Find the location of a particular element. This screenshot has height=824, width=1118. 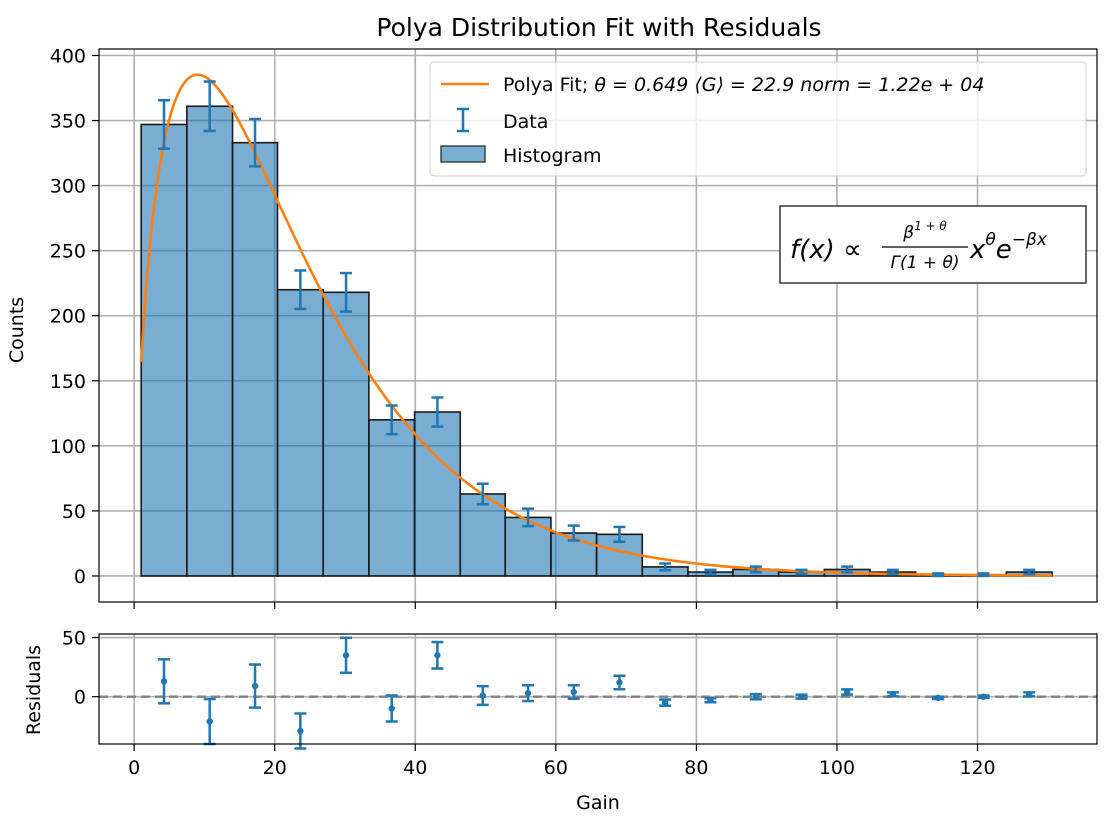

y-tick-label: 100 is located at coordinates (68, 447).